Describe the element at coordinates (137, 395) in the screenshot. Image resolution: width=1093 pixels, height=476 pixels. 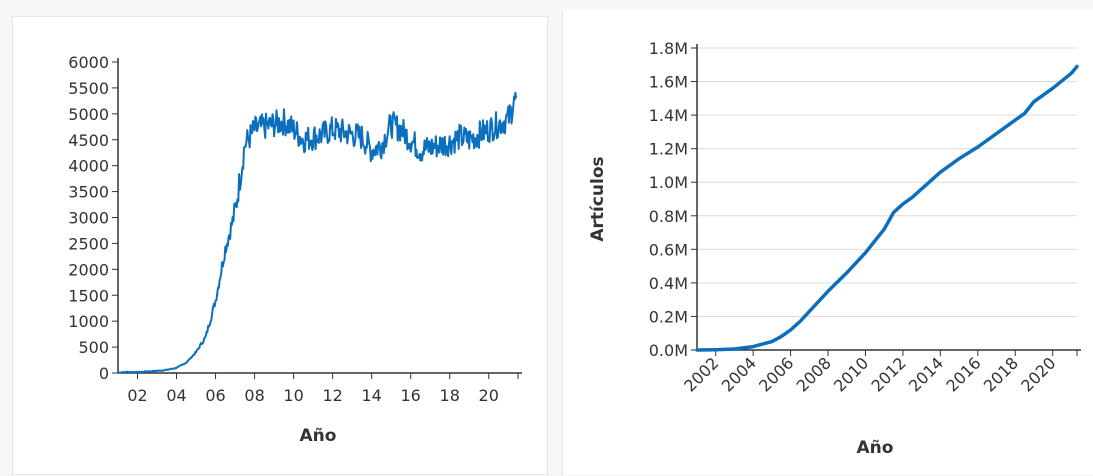
I see `x-tick-label: 02` at that location.